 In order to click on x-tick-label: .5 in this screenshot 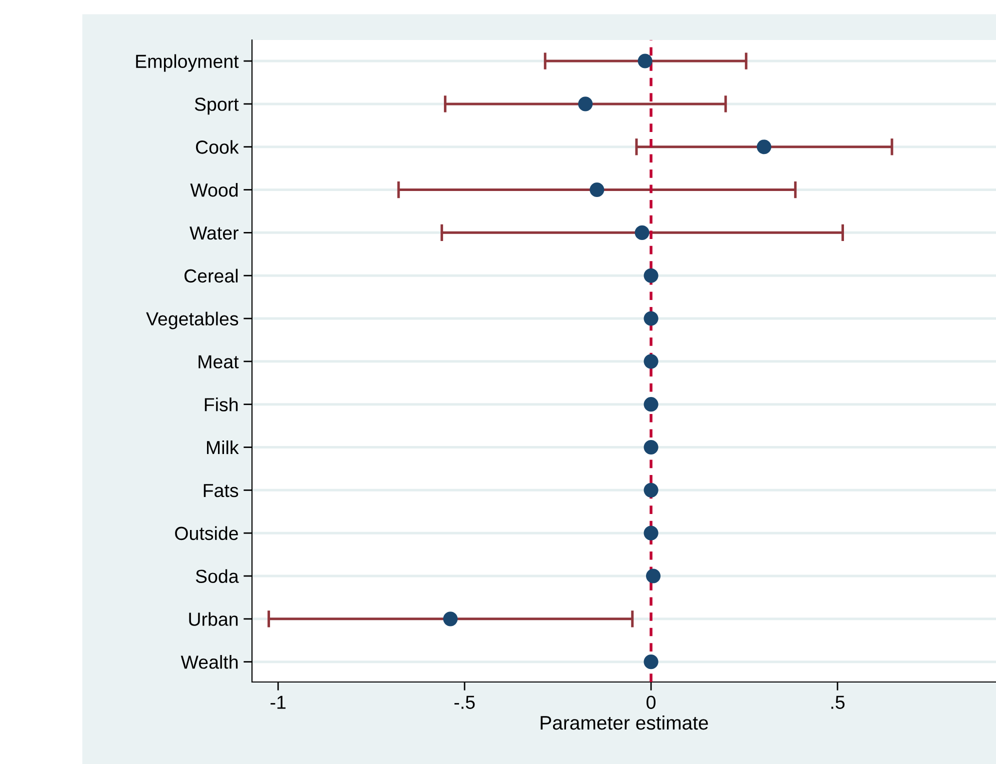, I will do `click(838, 702)`.